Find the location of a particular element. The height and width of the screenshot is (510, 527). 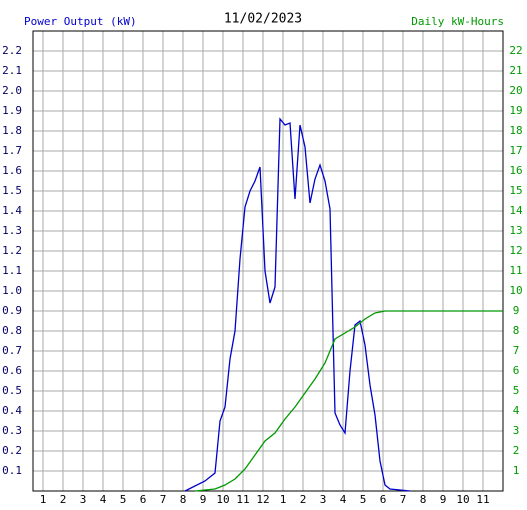

y2-tick-label: 8 is located at coordinates (516, 330).